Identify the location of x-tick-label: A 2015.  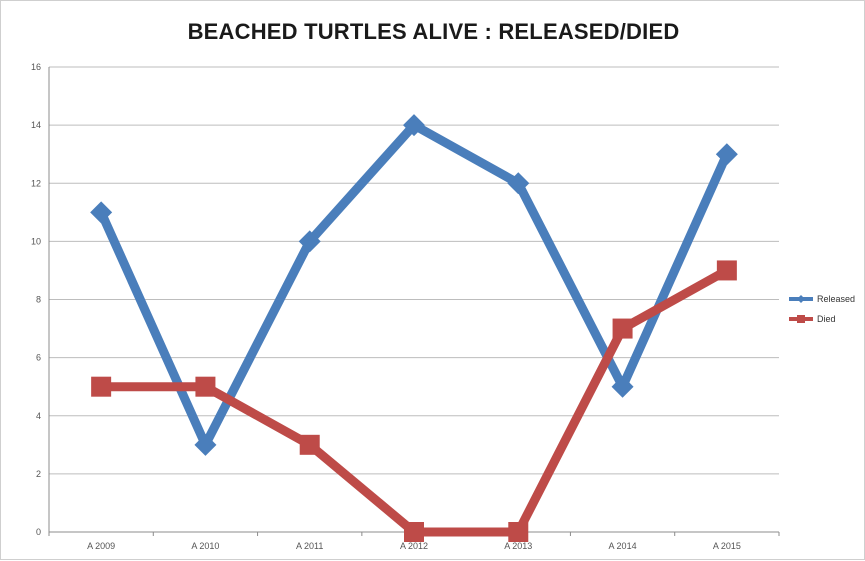
(727, 546).